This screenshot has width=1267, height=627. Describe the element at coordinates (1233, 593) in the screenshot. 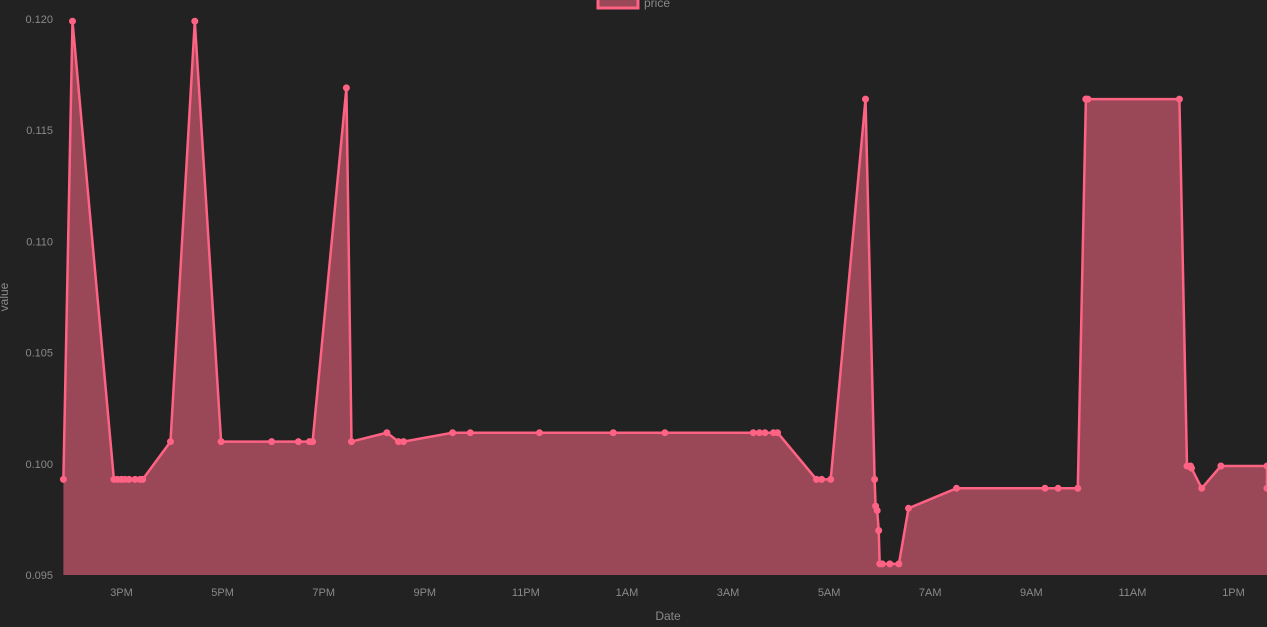

I see `x-tick-label: 1PM` at that location.